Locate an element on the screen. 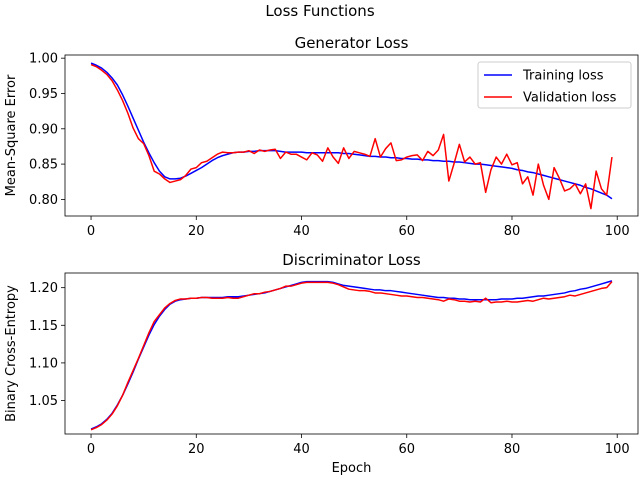  chart-1-xtick-label: 20 is located at coordinates (196, 449).